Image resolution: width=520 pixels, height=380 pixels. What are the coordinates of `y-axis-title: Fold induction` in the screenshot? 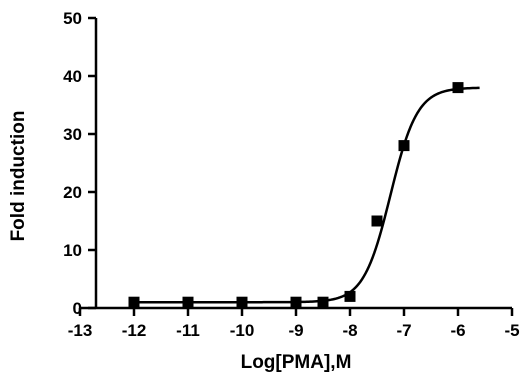 It's located at (18, 176).